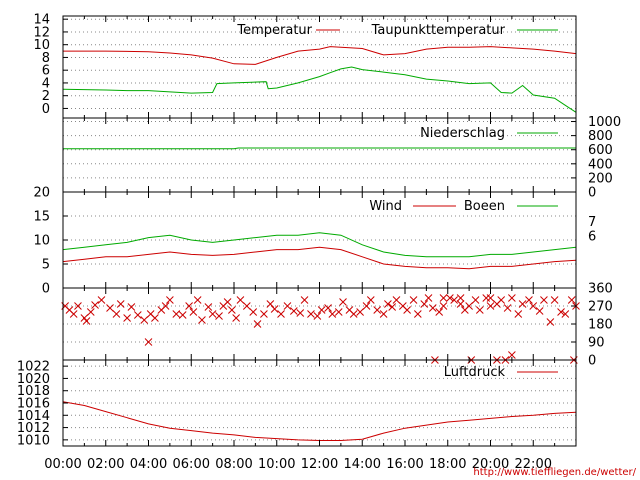 This screenshot has width=640, height=480. I want to click on wind-beaufort-tick-label: 7, so click(592, 222).